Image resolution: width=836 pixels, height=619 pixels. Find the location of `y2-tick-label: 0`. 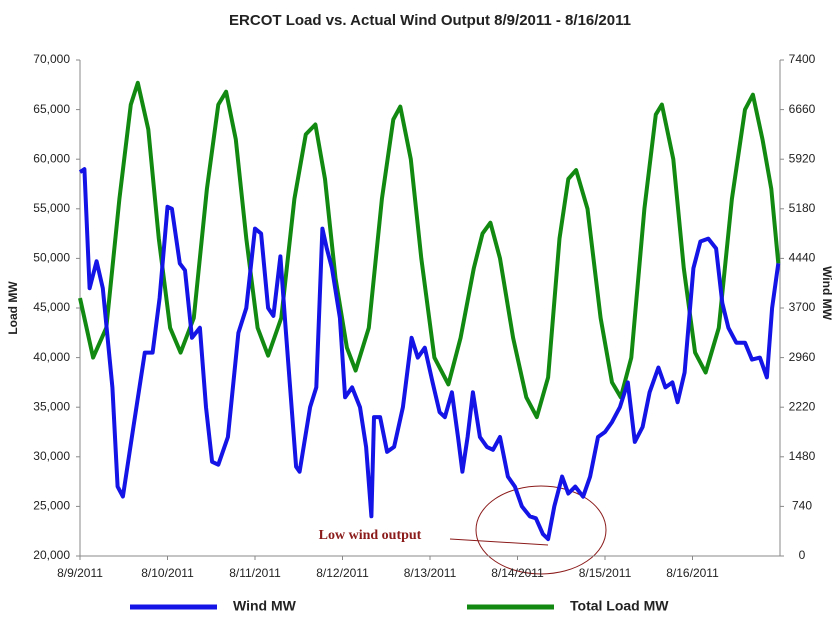

y2-tick-label: 0 is located at coordinates (802, 555).